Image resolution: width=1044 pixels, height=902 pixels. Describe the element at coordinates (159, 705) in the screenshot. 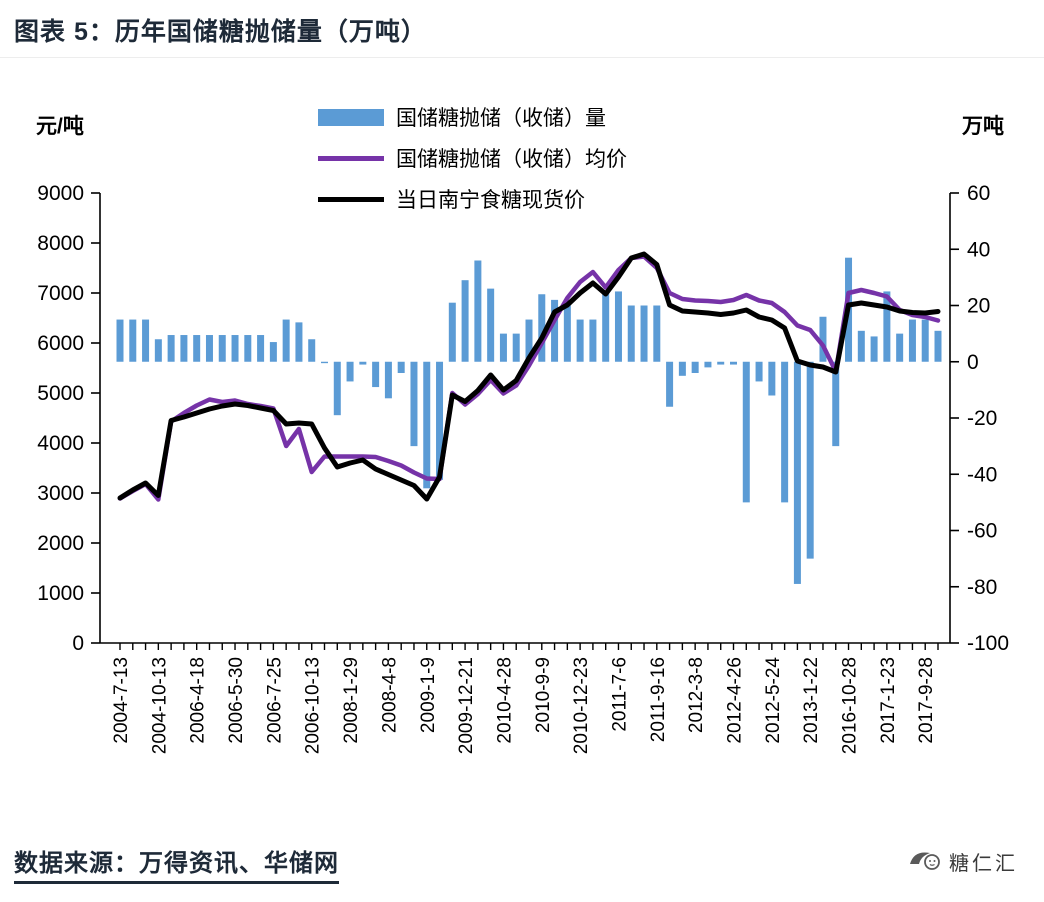

I see `svg-text: 2004-10-13` at that location.